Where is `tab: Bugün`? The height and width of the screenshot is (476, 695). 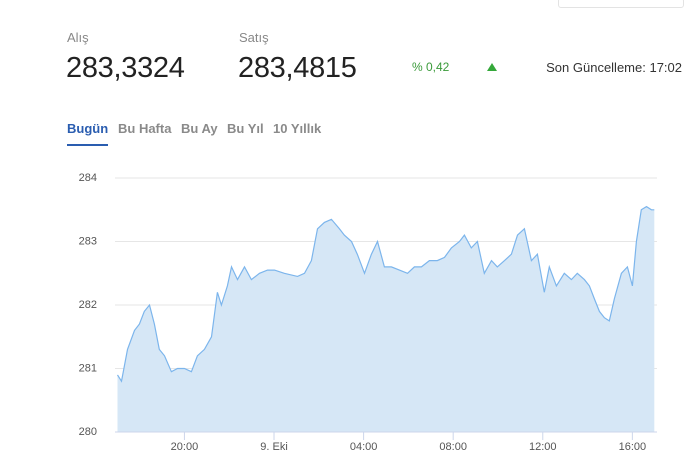 tab: Bugün is located at coordinates (88, 133).